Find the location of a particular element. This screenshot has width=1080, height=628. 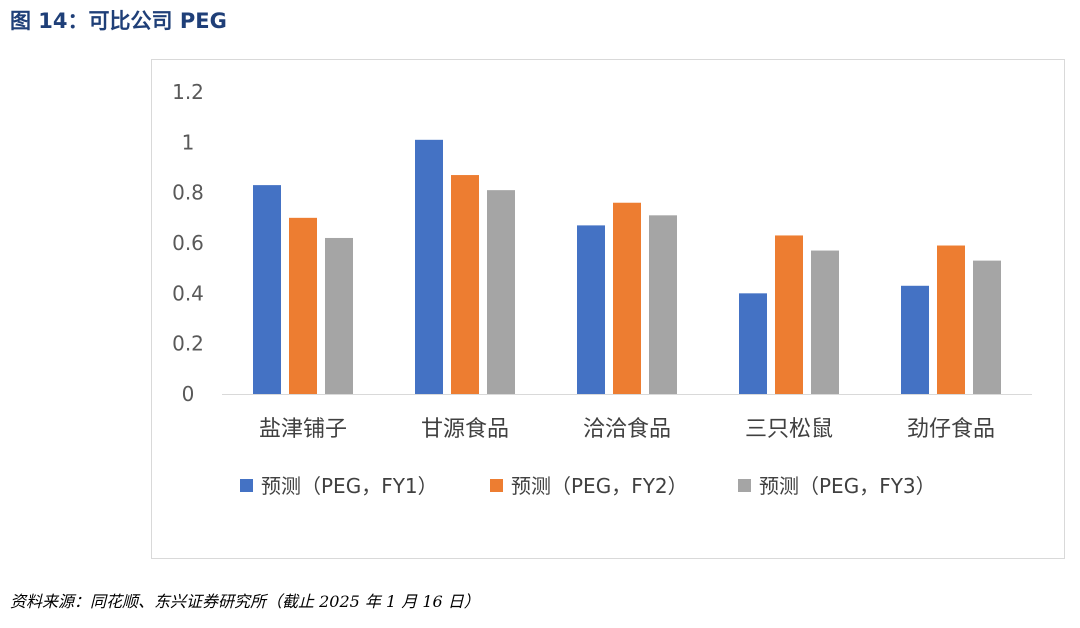

source-note: 资料来源：同花顺、东兴证券研究所（截止 2025 年 1 月 16 日） is located at coordinates (245, 601).